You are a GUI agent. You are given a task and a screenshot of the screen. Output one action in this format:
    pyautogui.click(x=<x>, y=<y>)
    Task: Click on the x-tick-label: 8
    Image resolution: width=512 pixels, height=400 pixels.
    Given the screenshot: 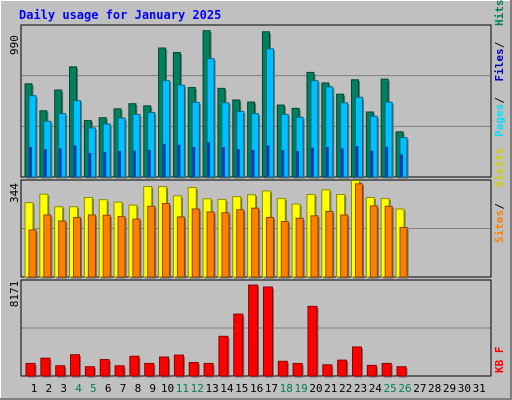 What is the action you would take?
    pyautogui.click(x=138, y=388)
    